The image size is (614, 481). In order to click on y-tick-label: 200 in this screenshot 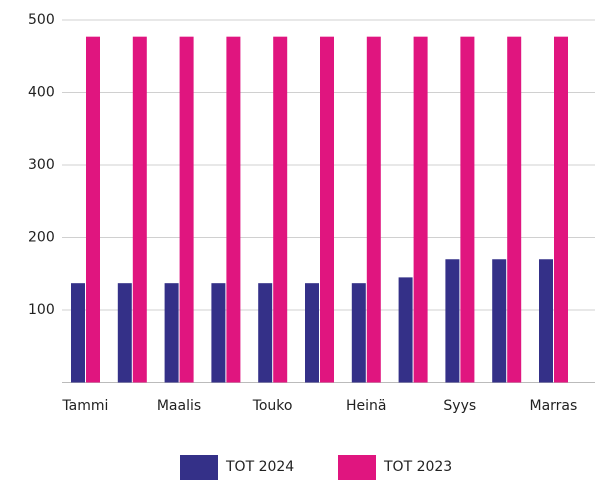, I will do `click(41, 238)`.